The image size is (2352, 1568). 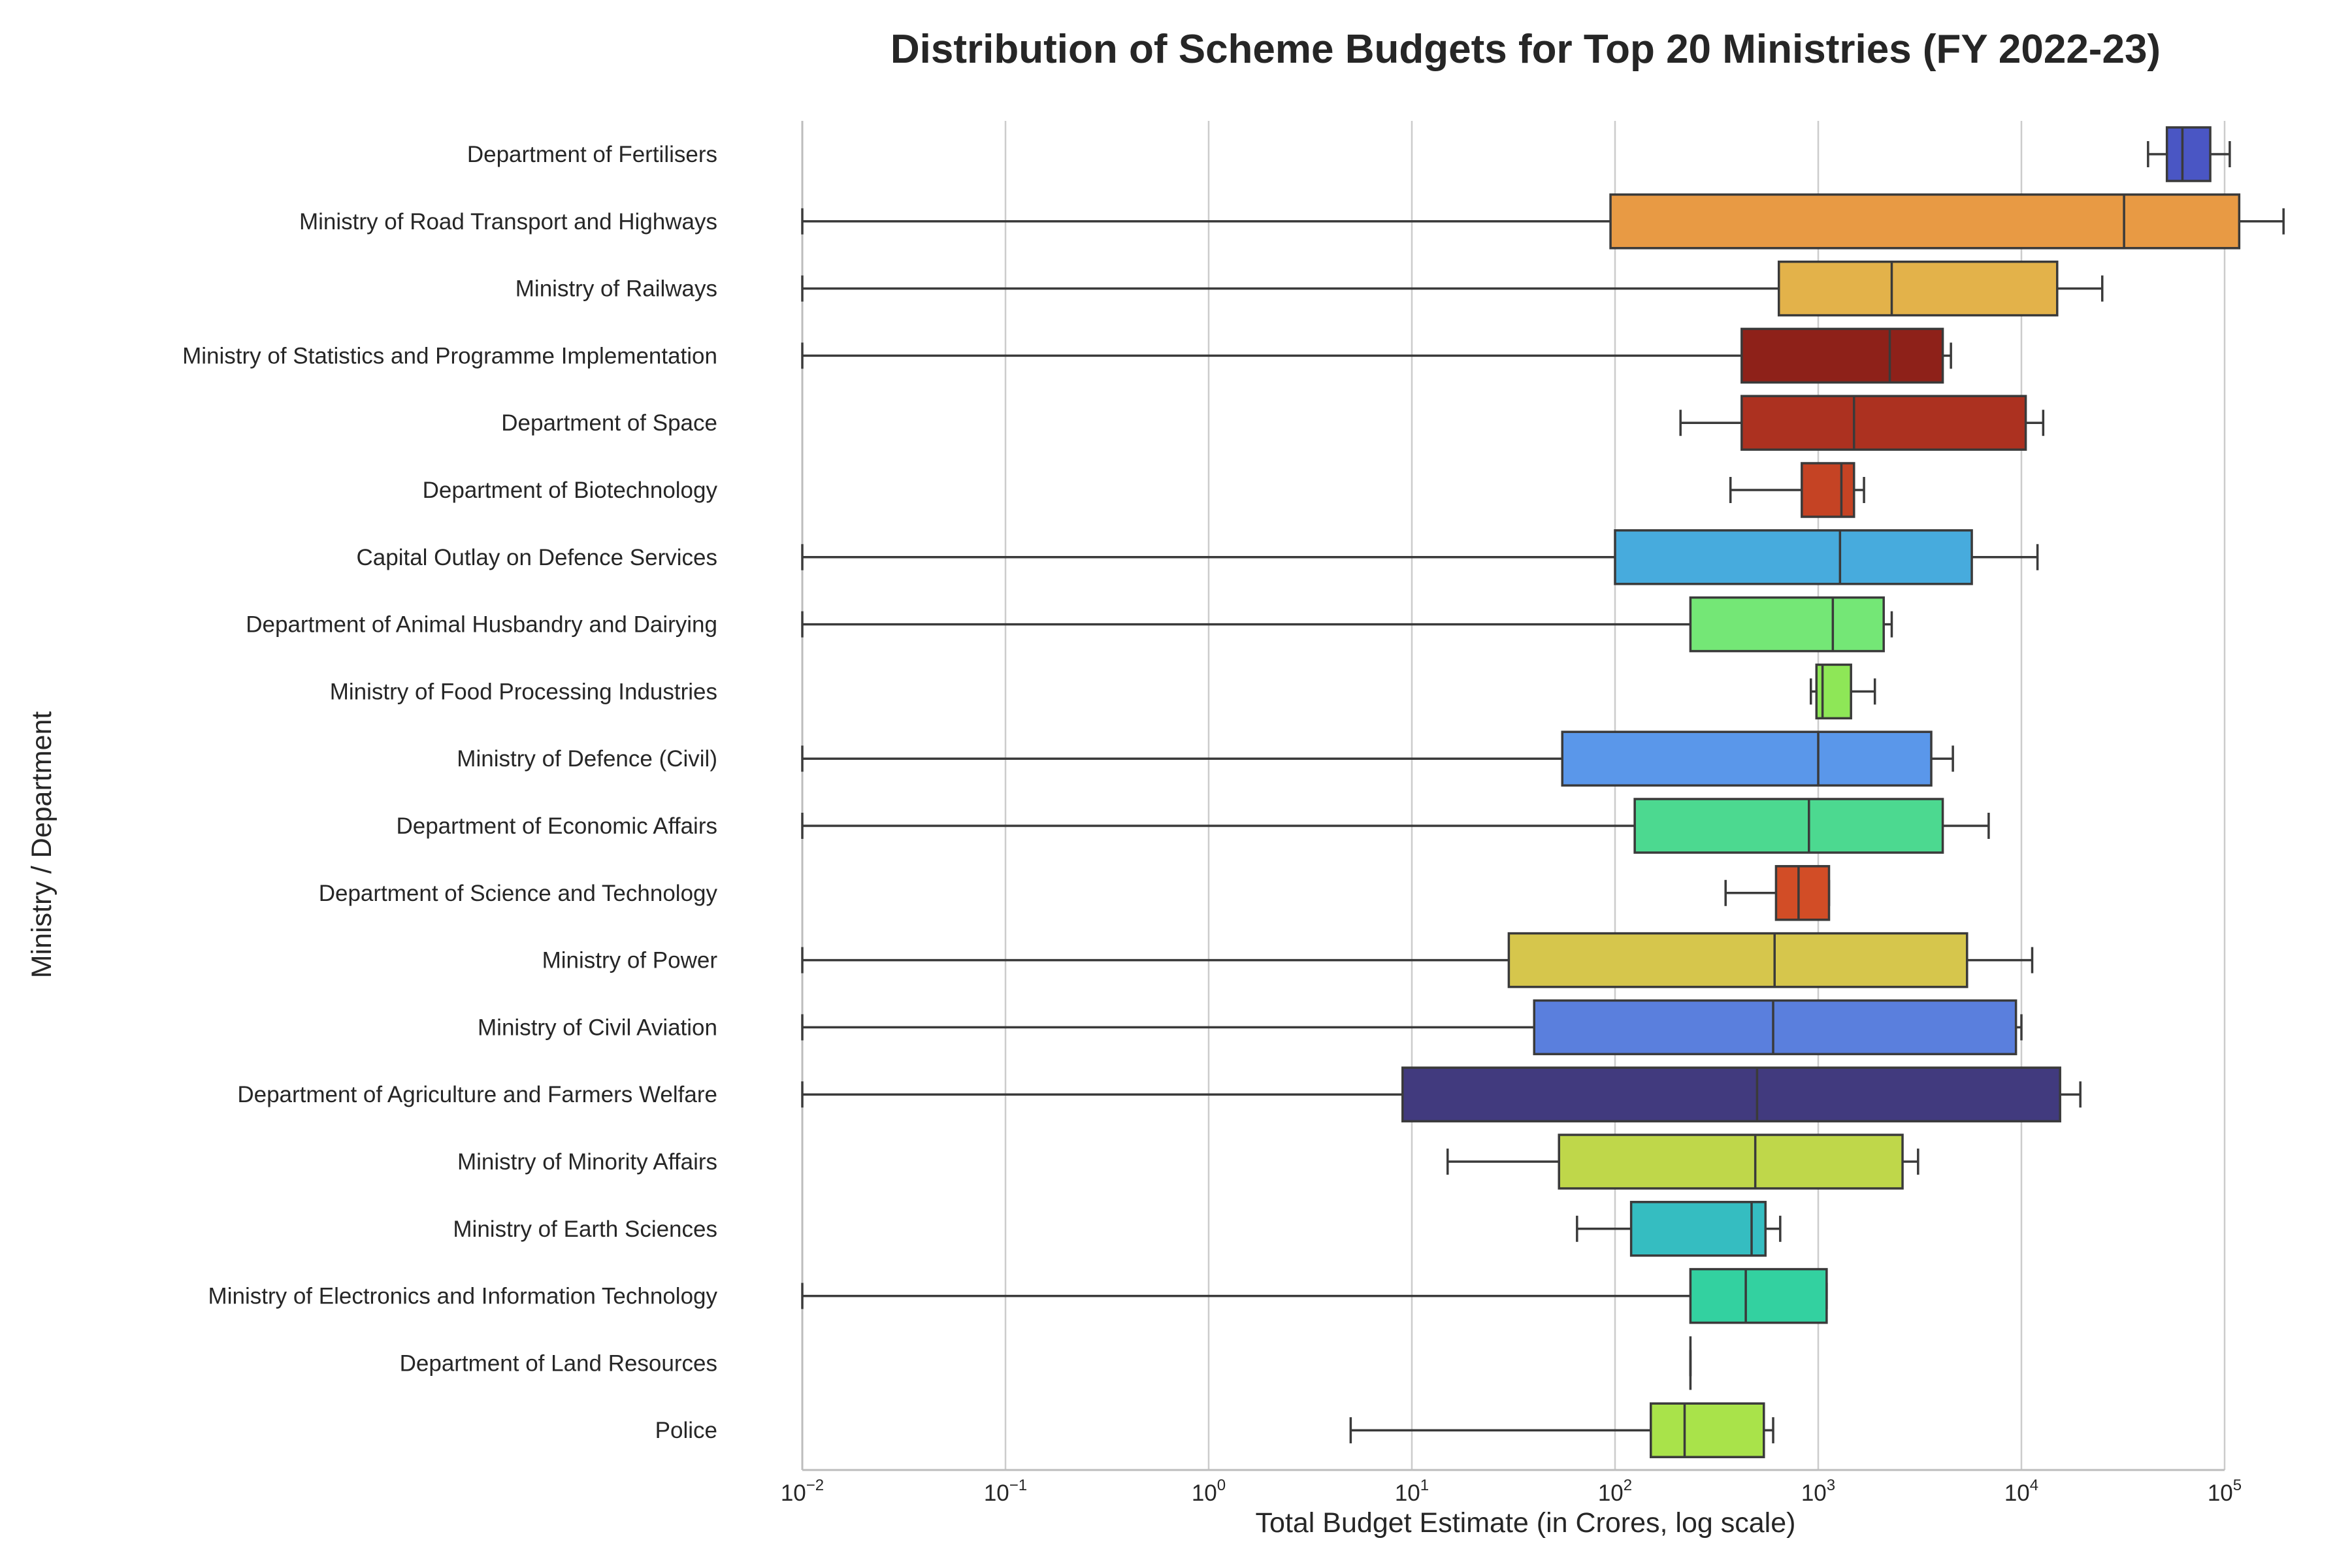 I want to click on category-label: Capital Outlay on Defence Services, so click(x=537, y=557).